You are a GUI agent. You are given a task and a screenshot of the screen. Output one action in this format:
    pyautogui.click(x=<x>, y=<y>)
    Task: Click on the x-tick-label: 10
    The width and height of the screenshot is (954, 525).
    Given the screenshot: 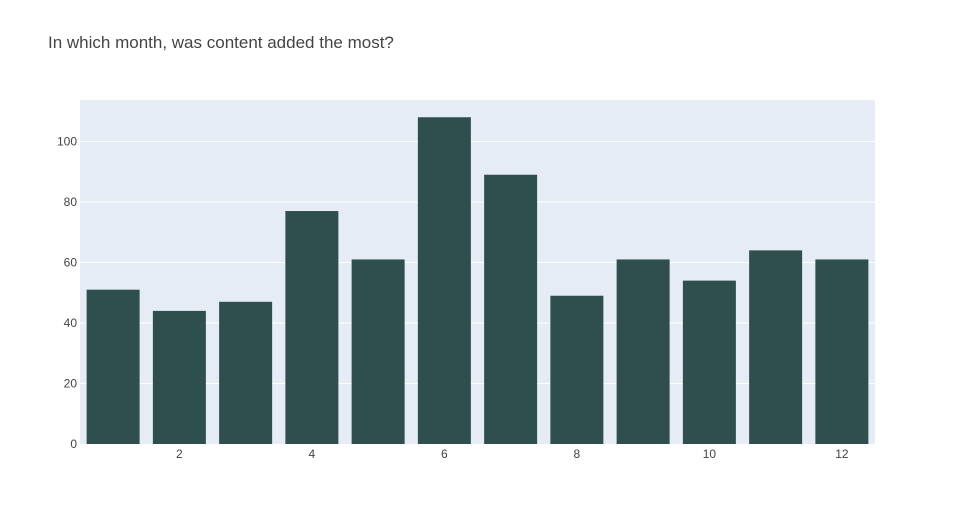 What is the action you would take?
    pyautogui.click(x=710, y=454)
    